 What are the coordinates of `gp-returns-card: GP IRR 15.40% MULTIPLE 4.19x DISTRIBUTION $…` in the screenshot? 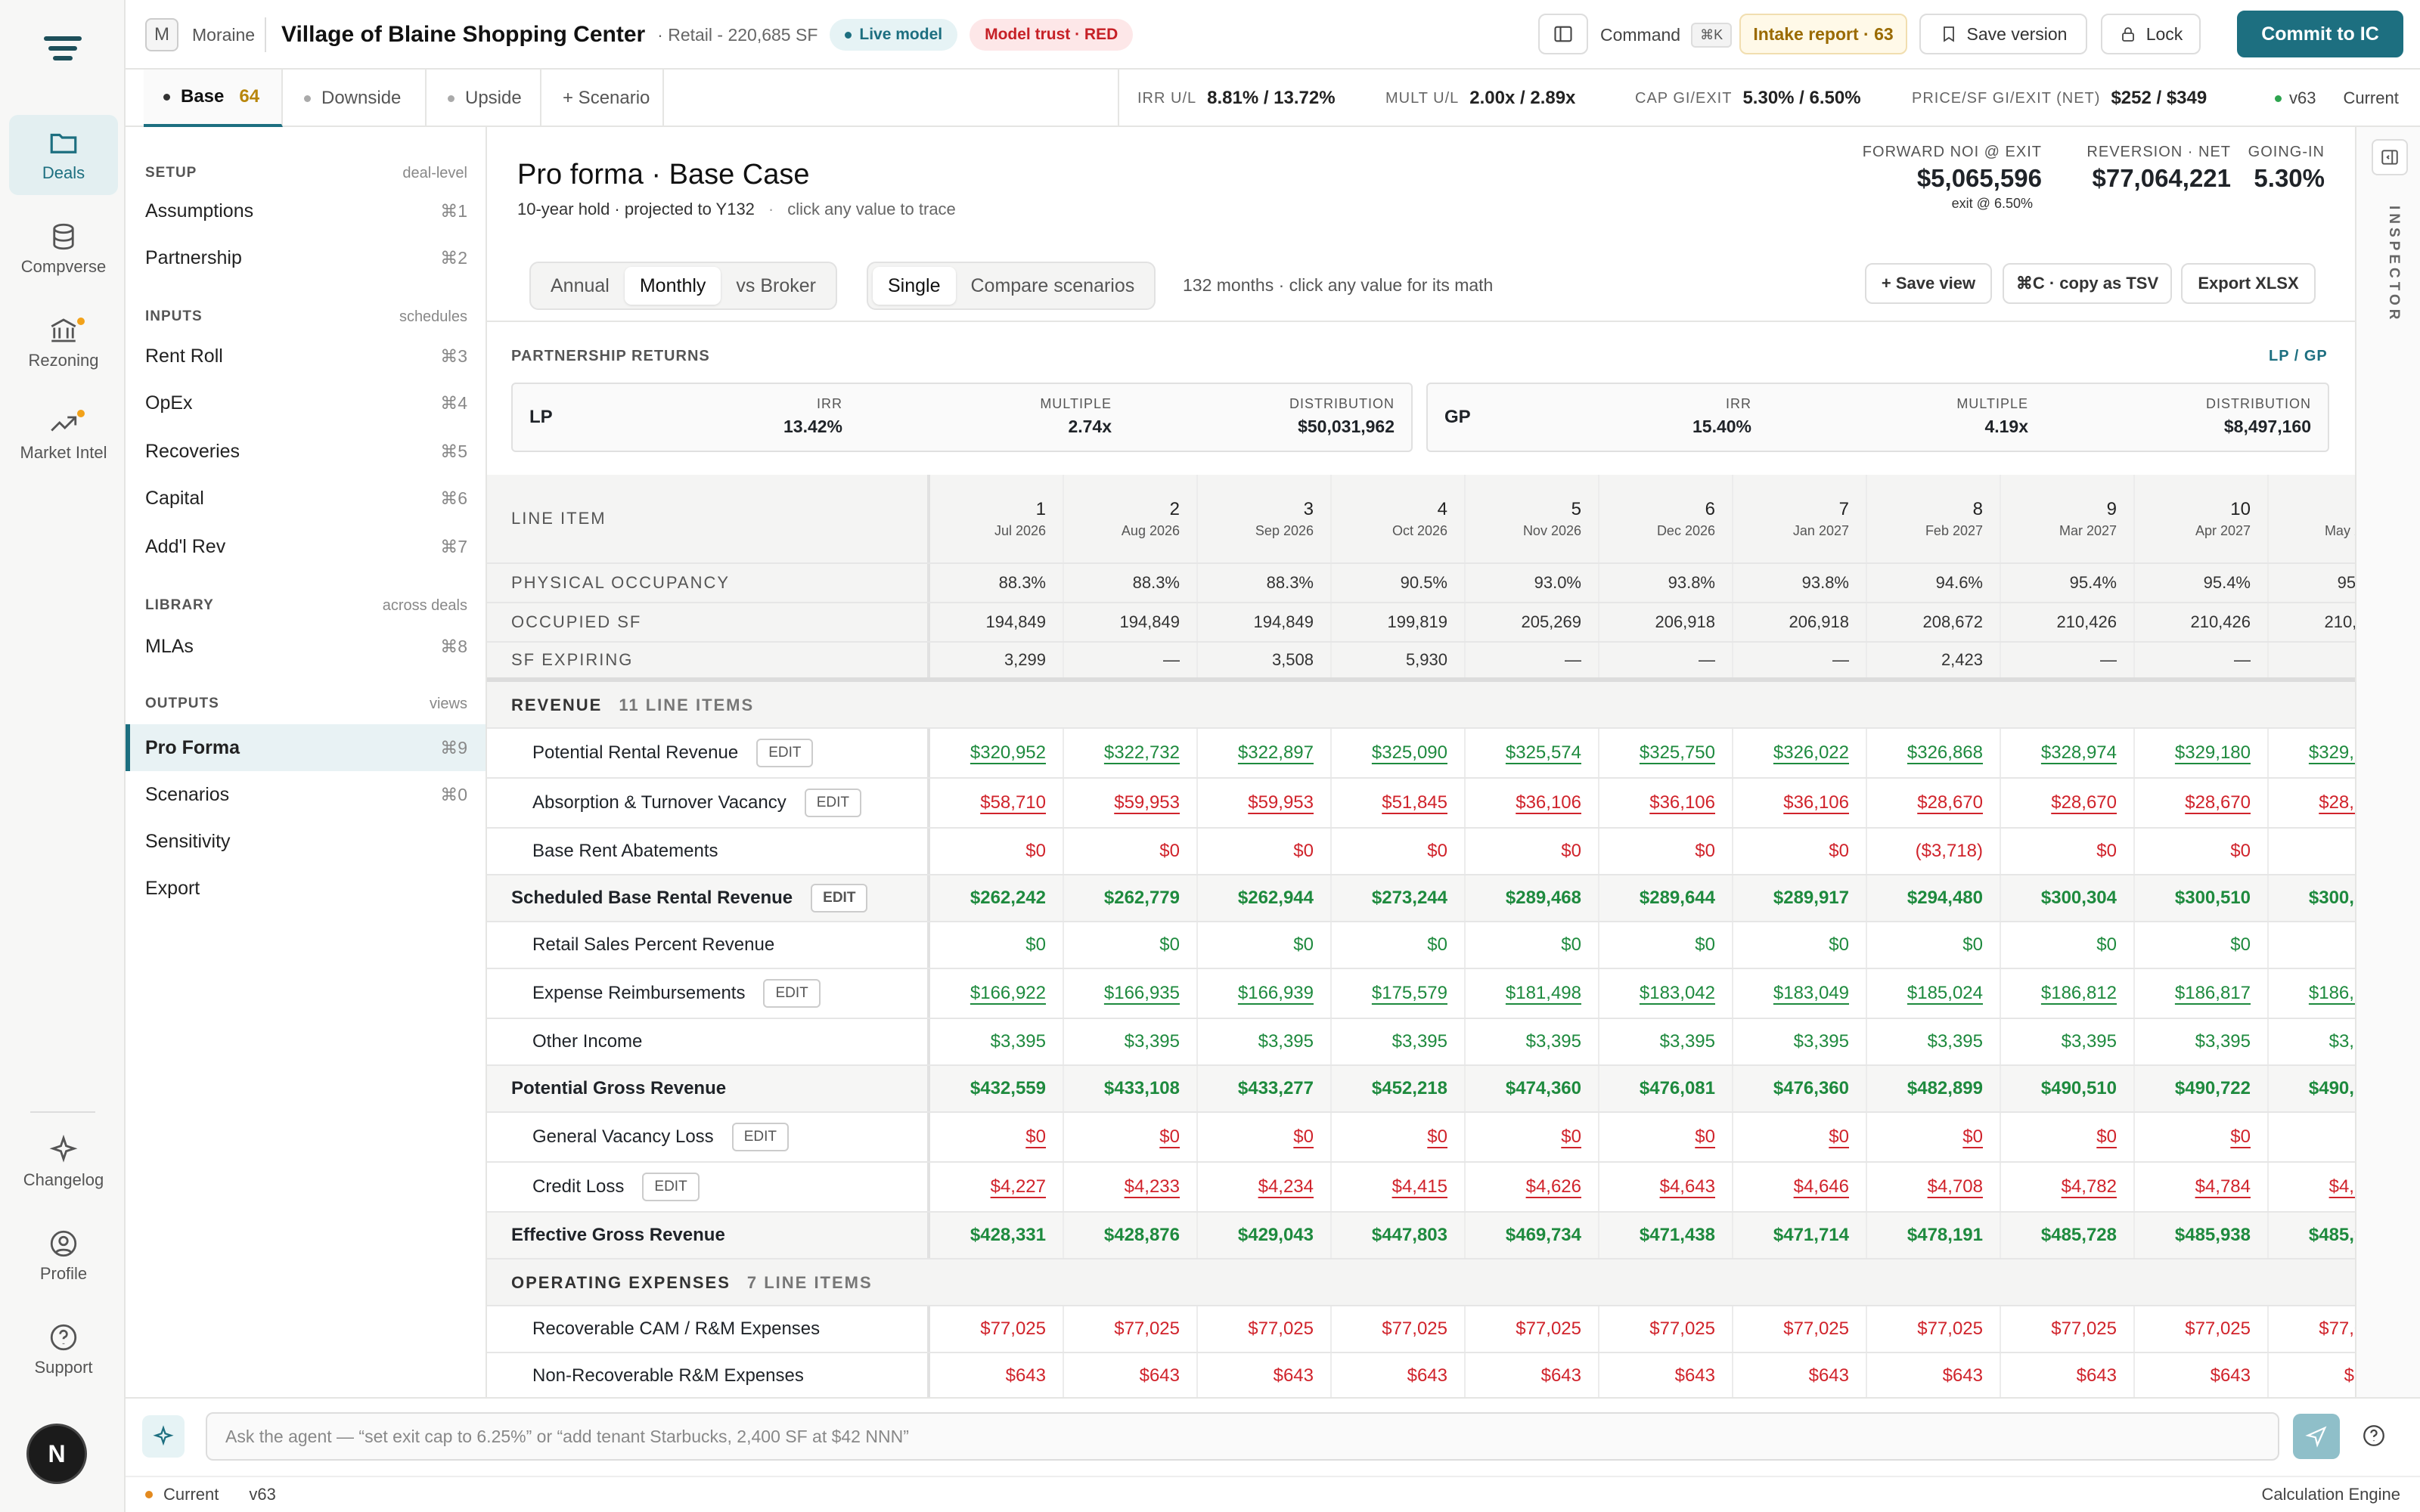 It's located at (1877, 417).